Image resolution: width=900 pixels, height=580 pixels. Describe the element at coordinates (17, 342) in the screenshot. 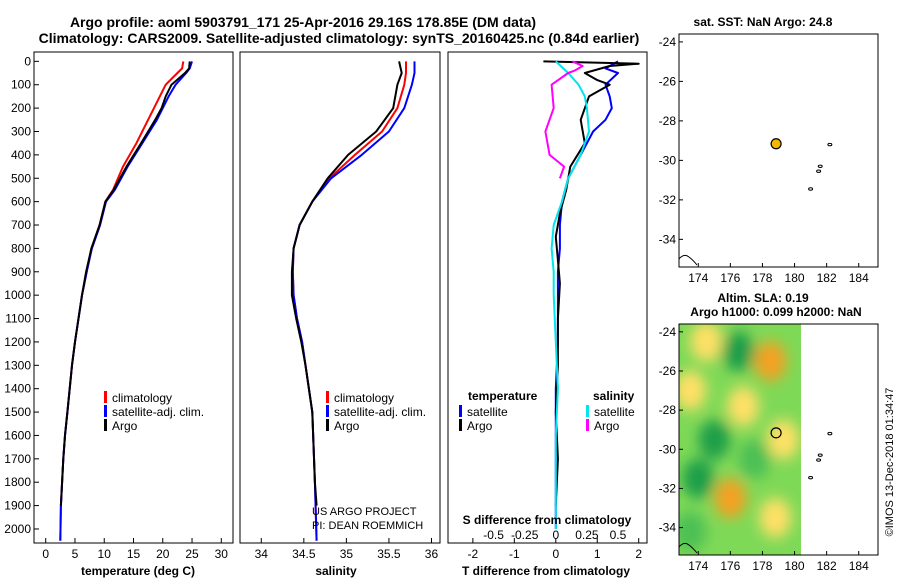

I see `depth-tick-label: 1200` at that location.